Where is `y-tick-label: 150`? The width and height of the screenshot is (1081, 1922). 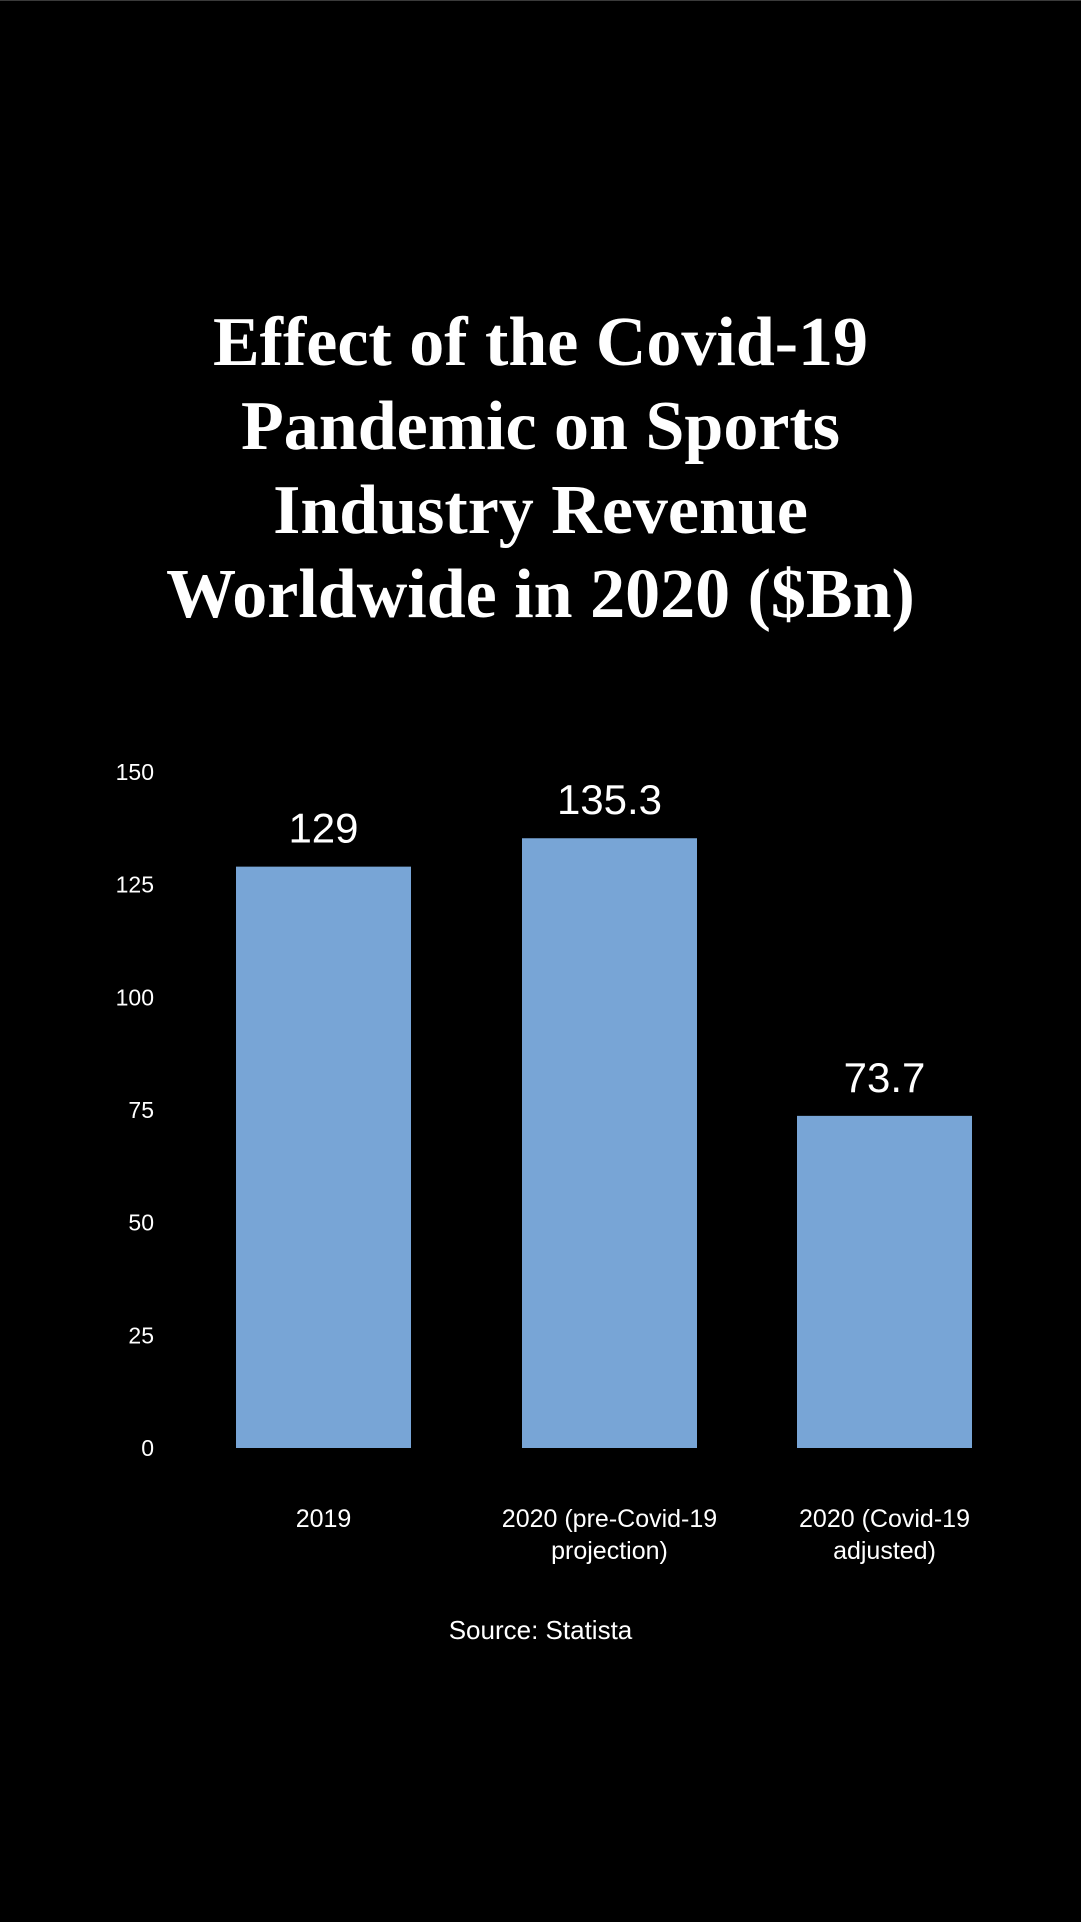
y-tick-label: 150 is located at coordinates (135, 772).